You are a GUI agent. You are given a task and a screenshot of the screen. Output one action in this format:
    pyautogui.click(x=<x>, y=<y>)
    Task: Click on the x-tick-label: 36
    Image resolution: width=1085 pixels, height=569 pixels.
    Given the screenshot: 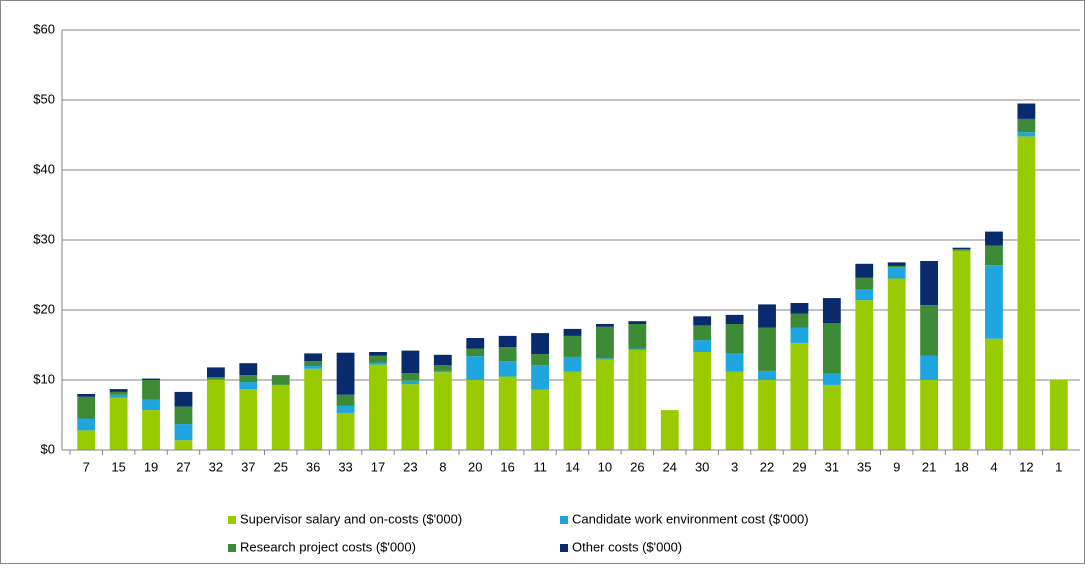 What is the action you would take?
    pyautogui.click(x=313, y=466)
    